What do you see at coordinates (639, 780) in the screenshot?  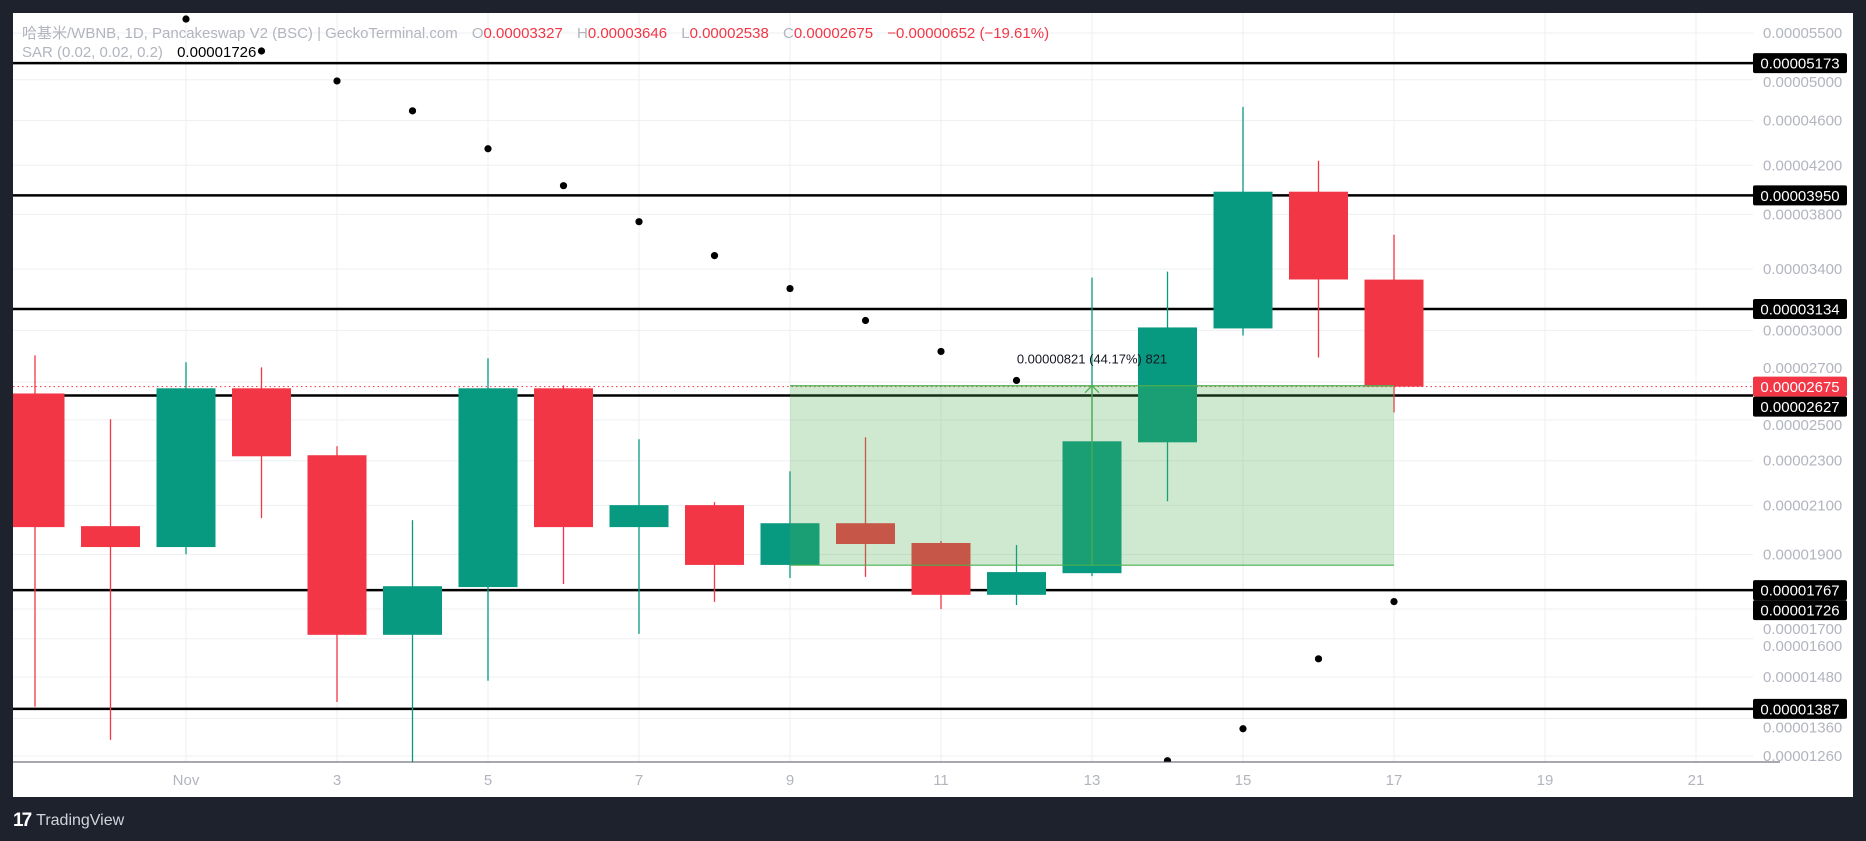 I see `x-tick-label: 7` at bounding box center [639, 780].